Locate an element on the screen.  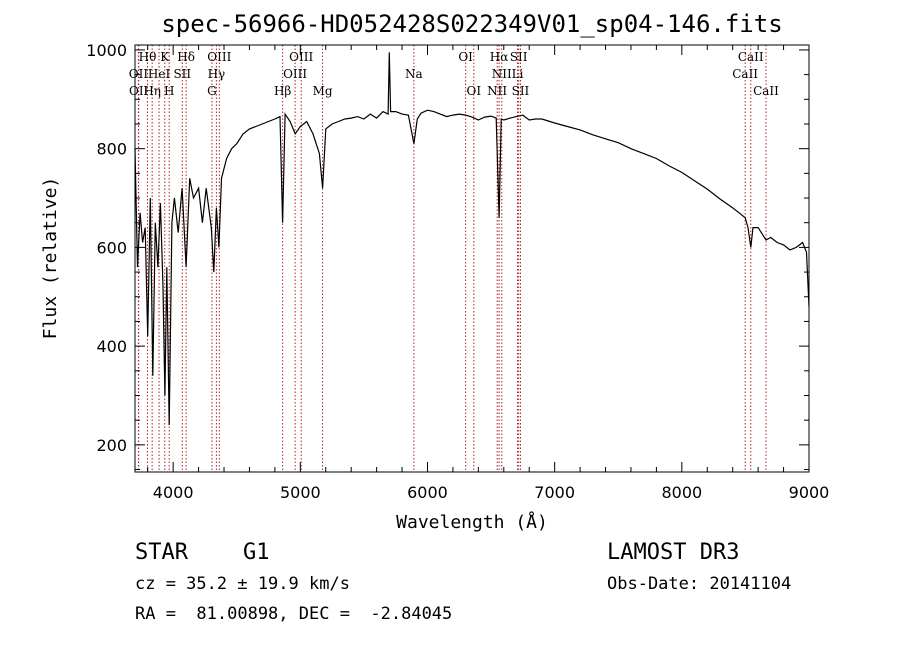
spectral-line-label: Hη is located at coordinates (152, 91).